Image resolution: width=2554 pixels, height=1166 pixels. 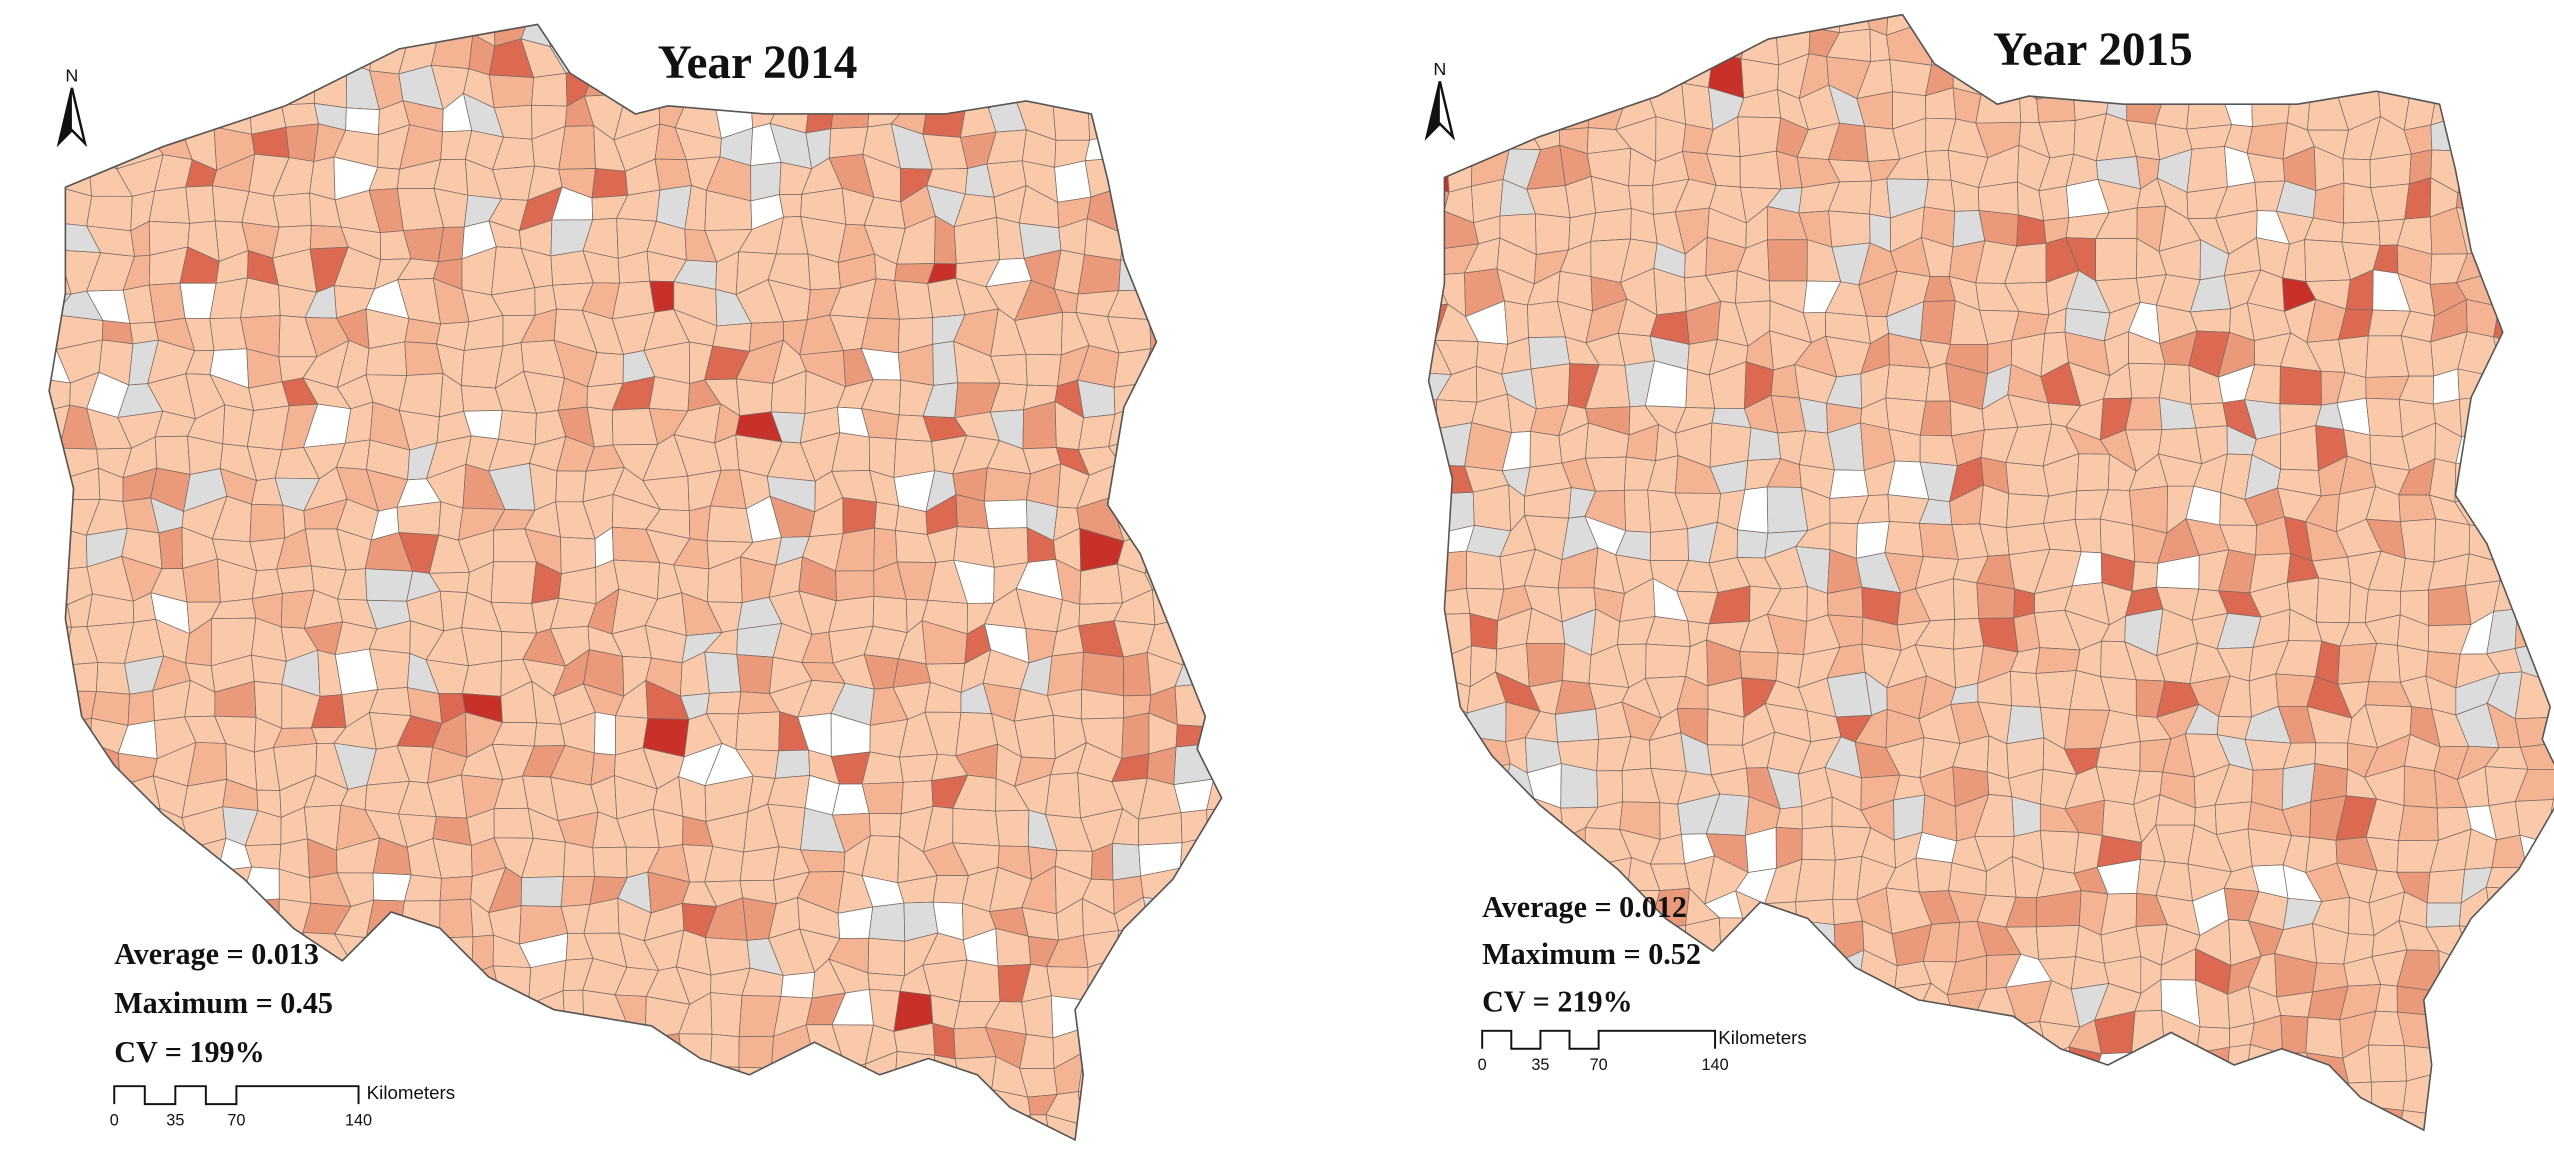 What do you see at coordinates (1557, 1001) in the screenshot?
I see `statistic: CV = 219%` at bounding box center [1557, 1001].